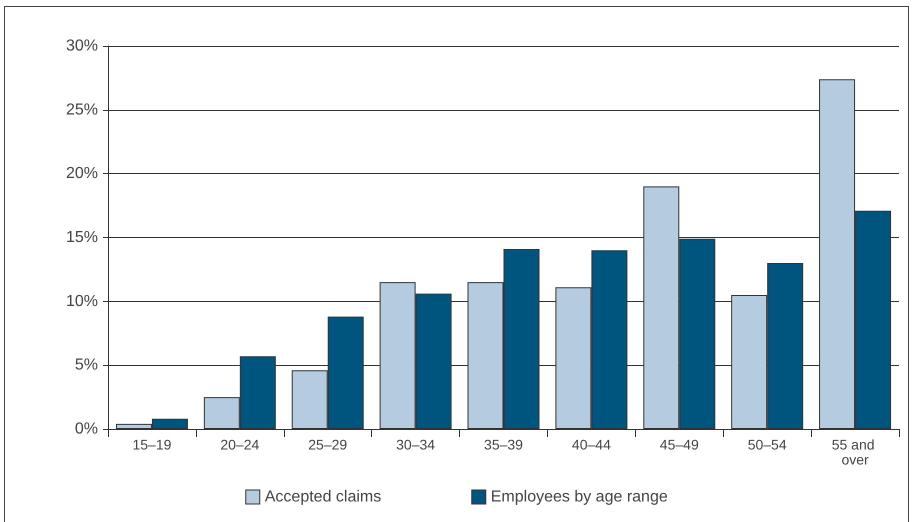  Describe the element at coordinates (579, 497) in the screenshot. I see `legend-label: Employees by age range` at that location.